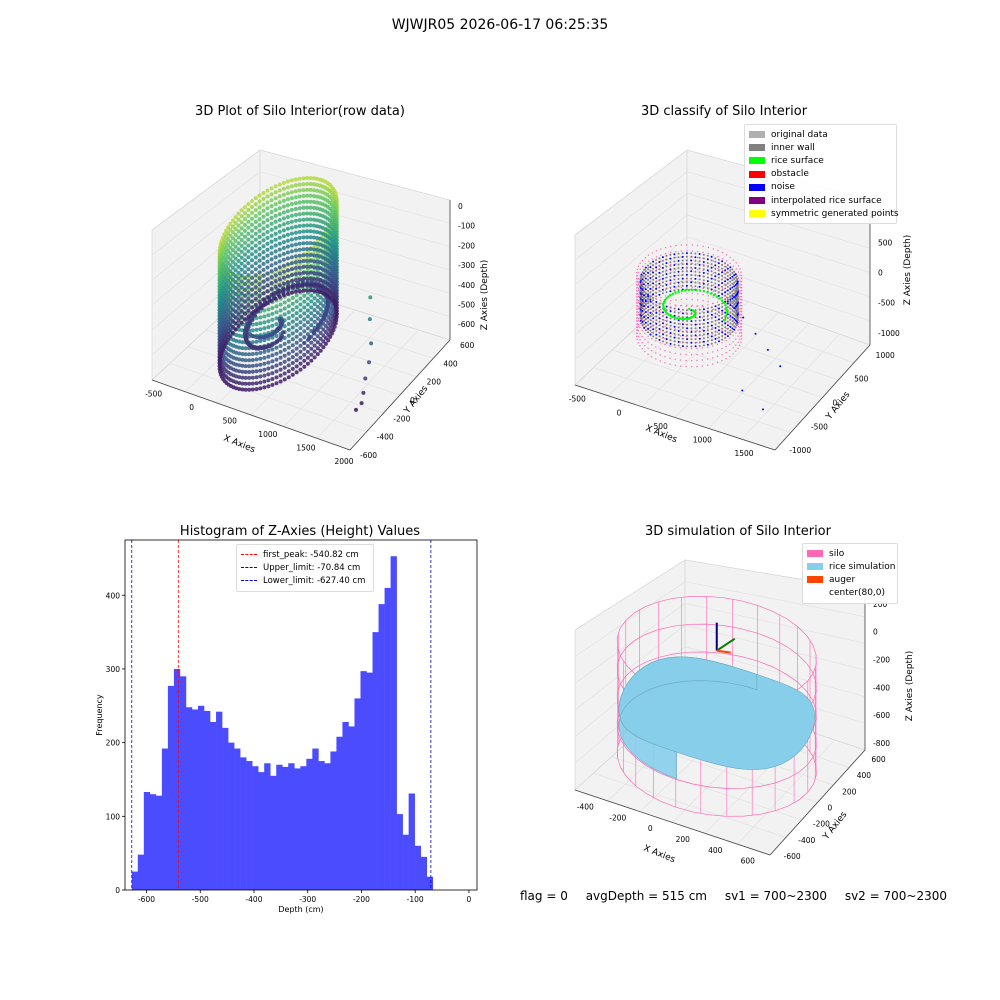 This screenshot has width=1000, height=1000. Describe the element at coordinates (817, 802) in the screenshot. I see `y-axis-line` at that location.